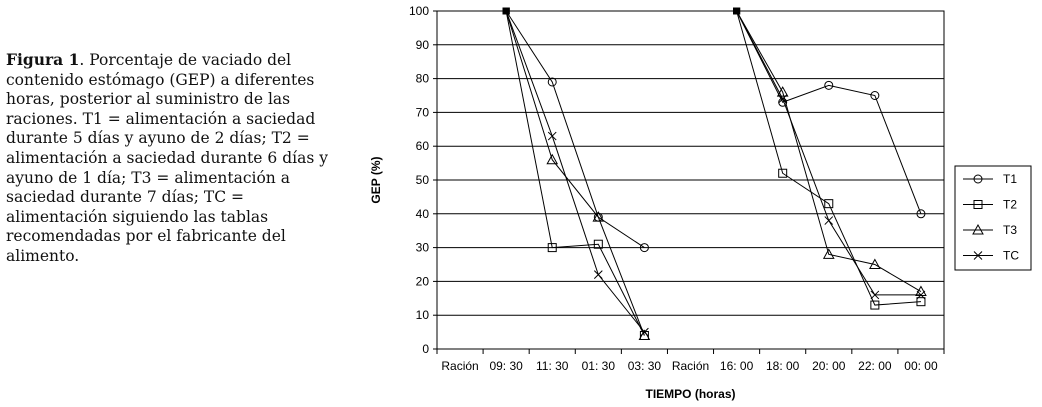 Image resolution: width=1042 pixels, height=407 pixels. Describe the element at coordinates (423, 146) in the screenshot. I see `y-tick-label: 60` at that location.